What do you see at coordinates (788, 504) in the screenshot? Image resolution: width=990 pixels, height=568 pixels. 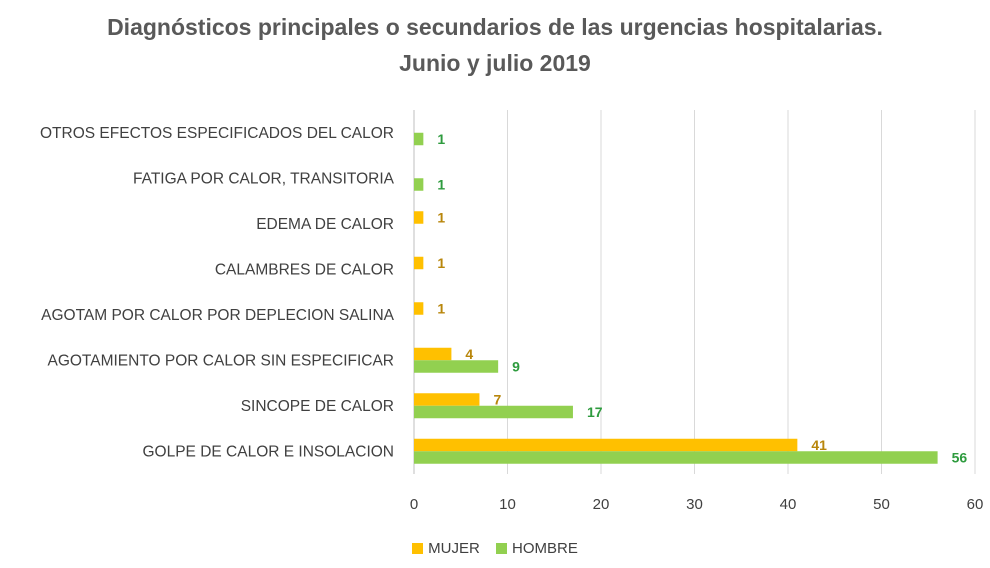 I see `x-tick-label: 40` at bounding box center [788, 504].